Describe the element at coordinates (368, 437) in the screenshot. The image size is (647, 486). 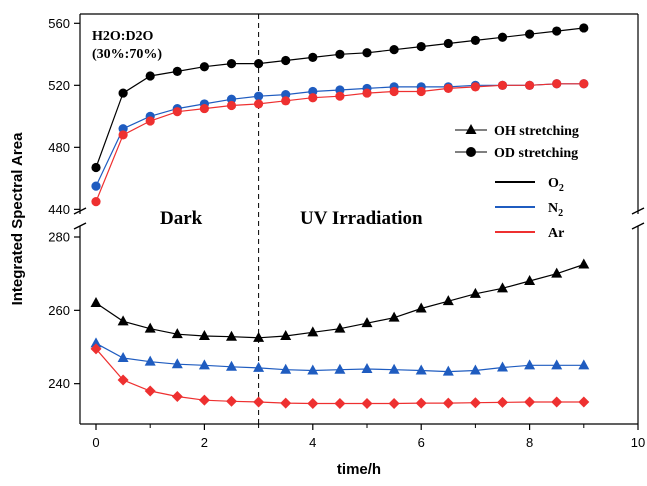
I see `x-axis-ticks: 0 2 4 6 8 10` at that location.